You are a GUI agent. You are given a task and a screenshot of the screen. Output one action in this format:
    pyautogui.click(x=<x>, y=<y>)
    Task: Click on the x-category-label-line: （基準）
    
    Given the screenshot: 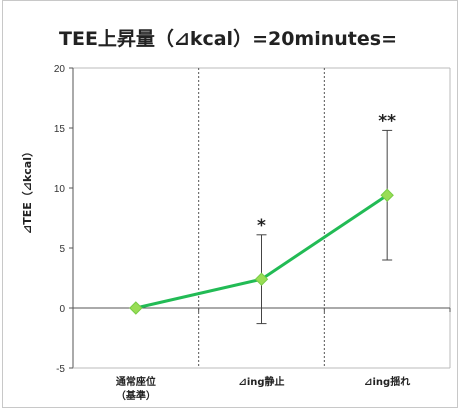 What is the action you would take?
    pyautogui.click(x=136, y=395)
    